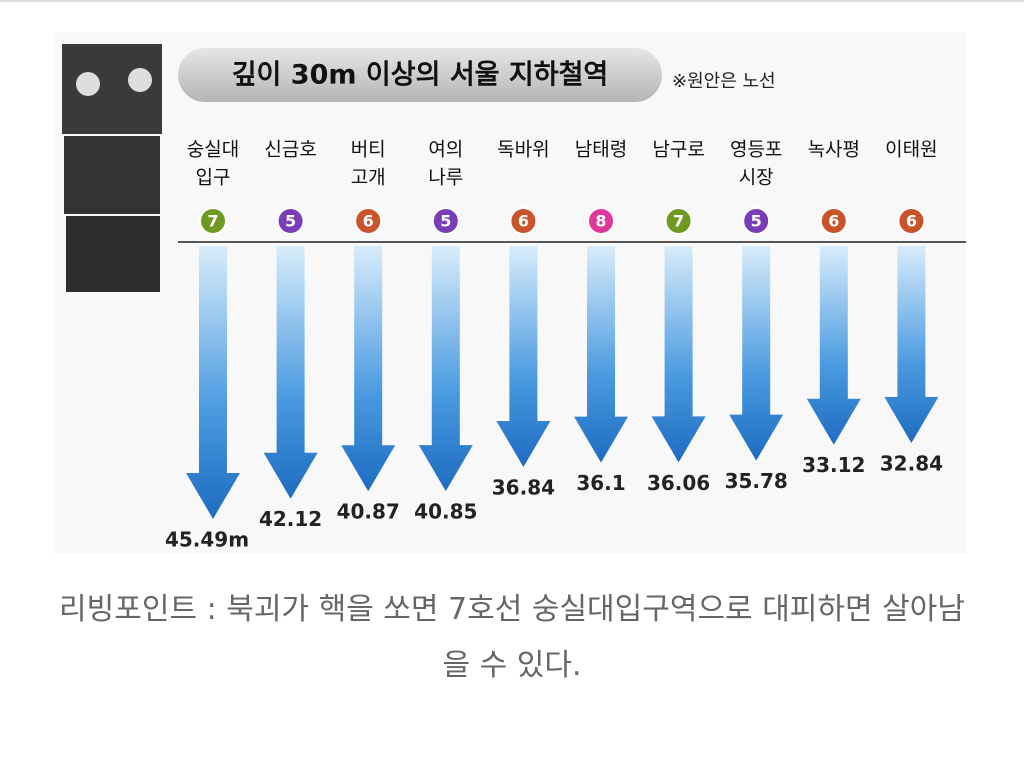 This screenshot has height=764, width=1024. I want to click on line-number: 8, so click(600, 221).